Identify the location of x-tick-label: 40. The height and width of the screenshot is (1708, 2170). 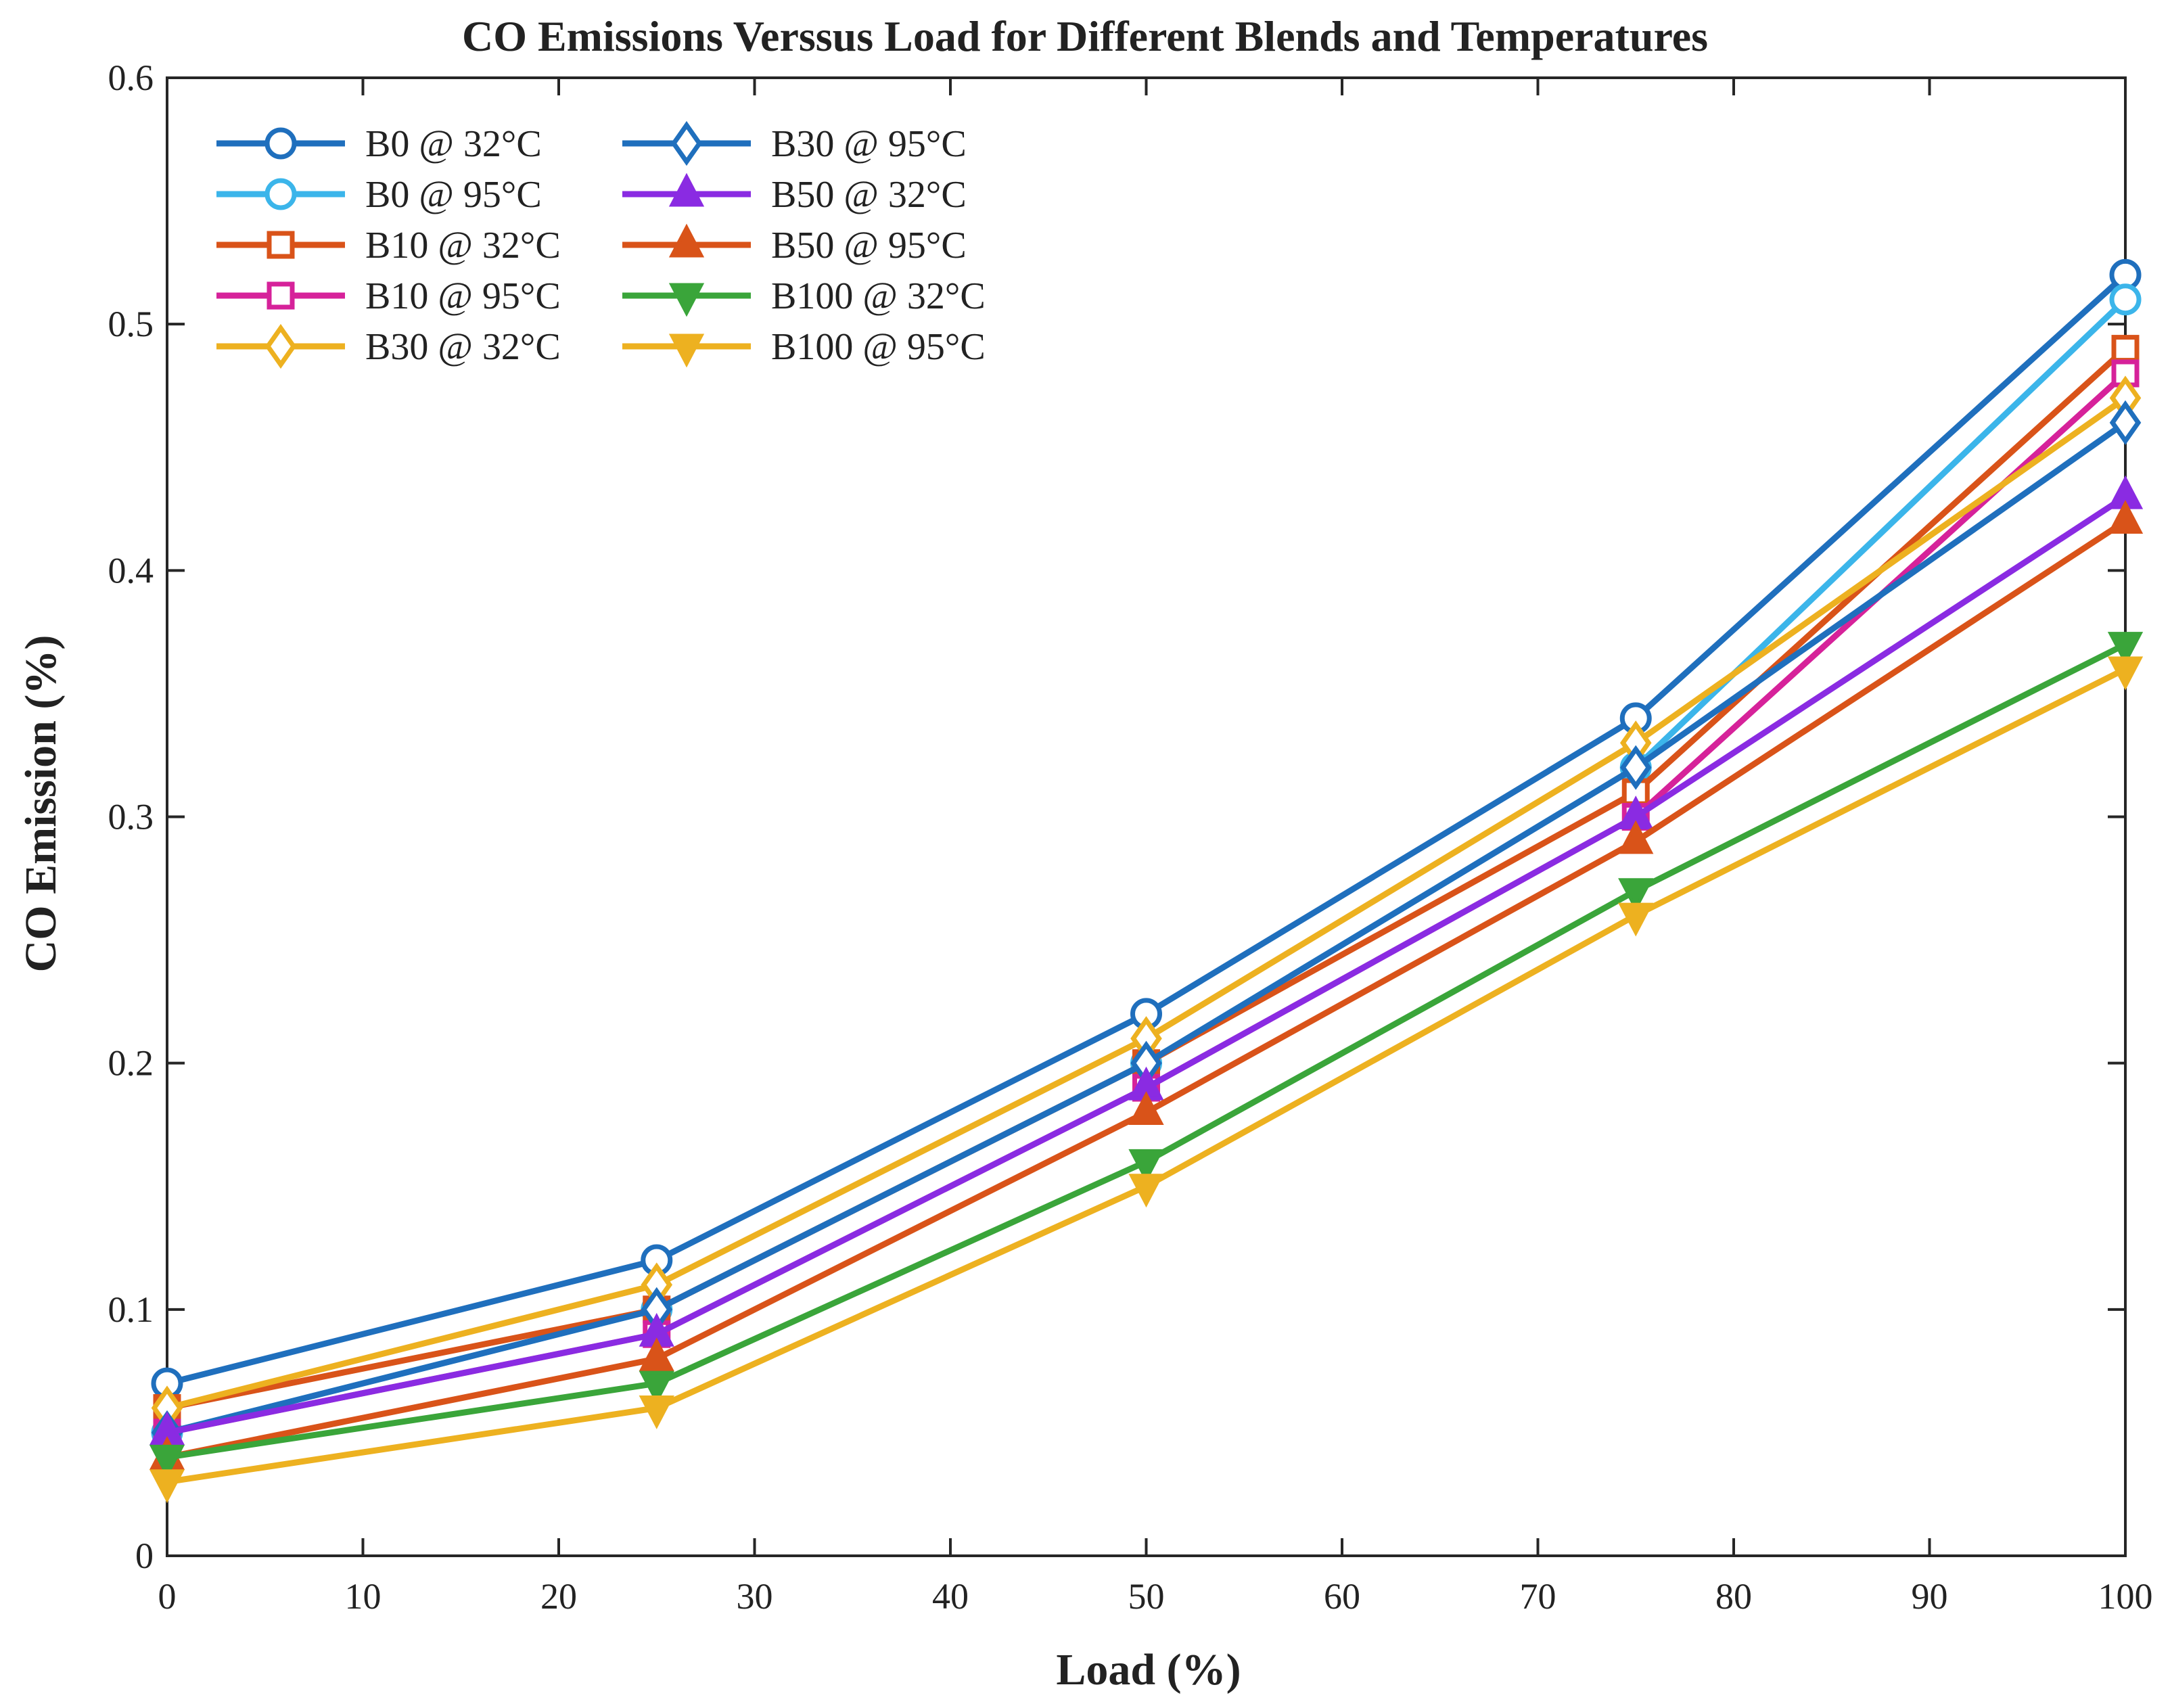
(950, 1596).